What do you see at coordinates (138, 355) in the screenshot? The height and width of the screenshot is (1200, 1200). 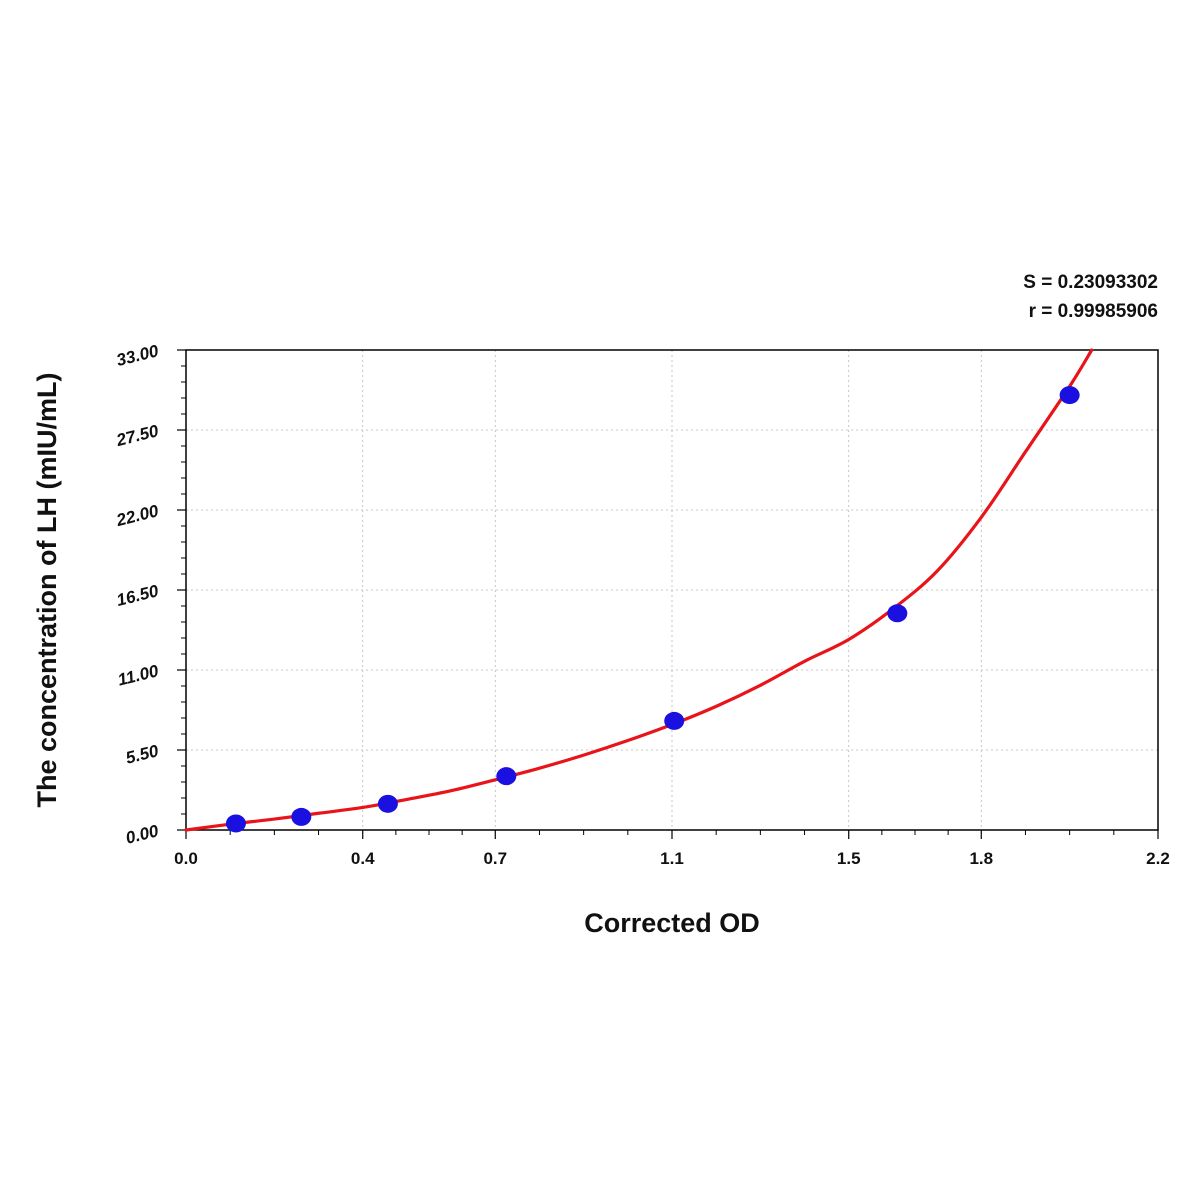 I see `y-tick-label: 33.00` at bounding box center [138, 355].